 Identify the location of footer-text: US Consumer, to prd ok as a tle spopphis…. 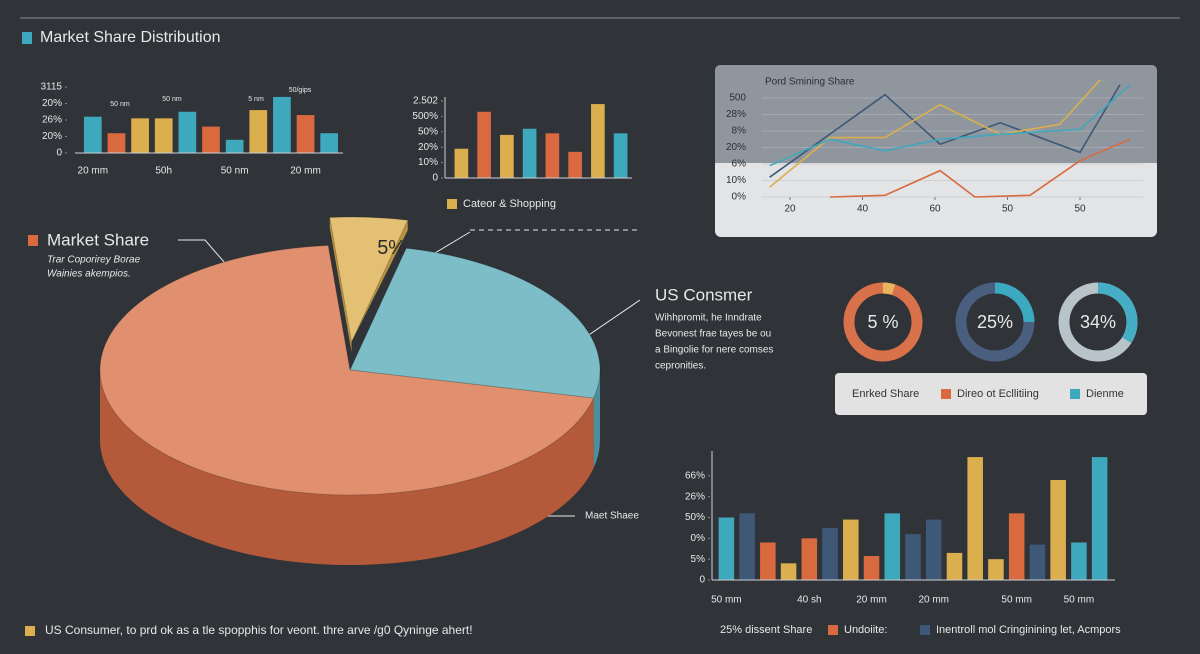
(259, 630).